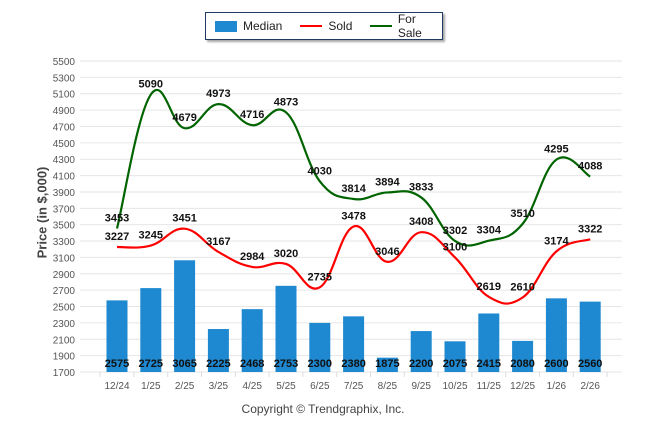 The image size is (646, 434). What do you see at coordinates (556, 241) in the screenshot?
I see `sold-data-label: 3174` at bounding box center [556, 241].